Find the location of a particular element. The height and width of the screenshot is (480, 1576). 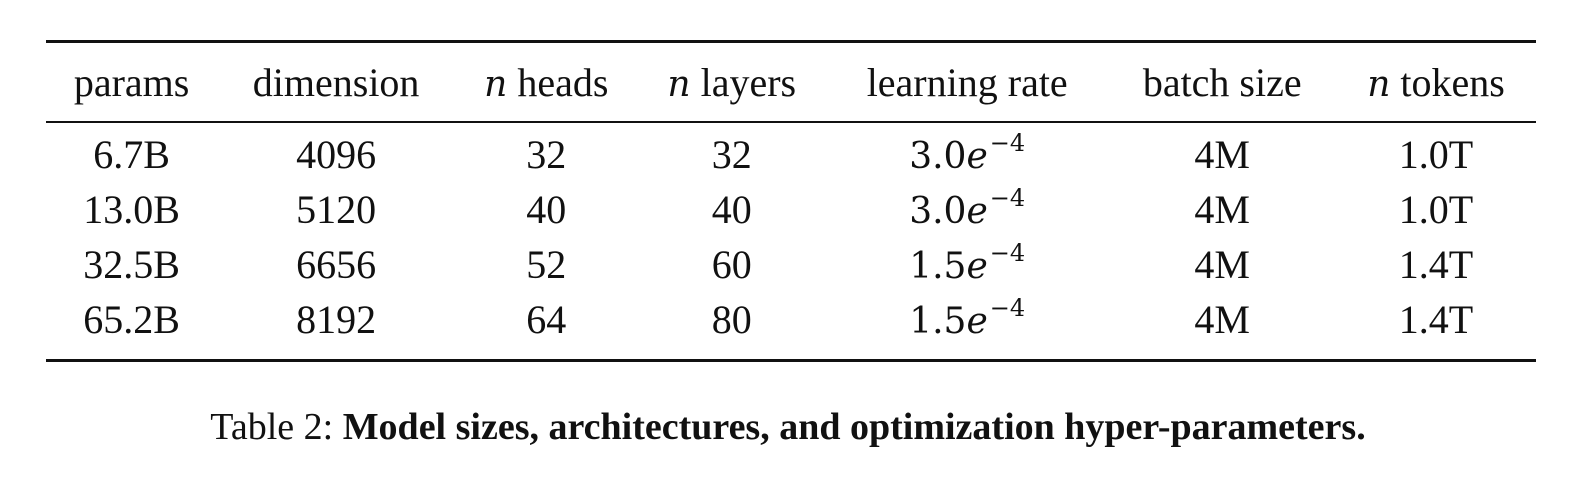

cell-layers: 32 is located at coordinates (731, 154).